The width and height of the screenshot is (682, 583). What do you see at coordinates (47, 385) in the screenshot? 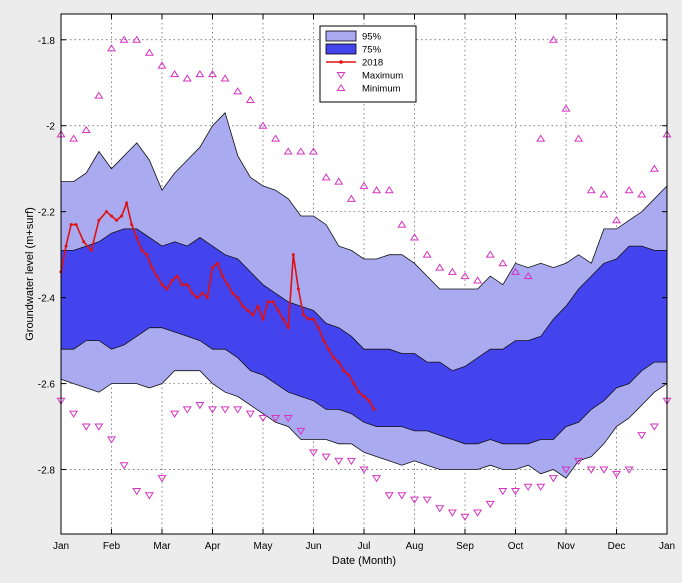
I see `y-tick-label: -2.6` at bounding box center [47, 385].